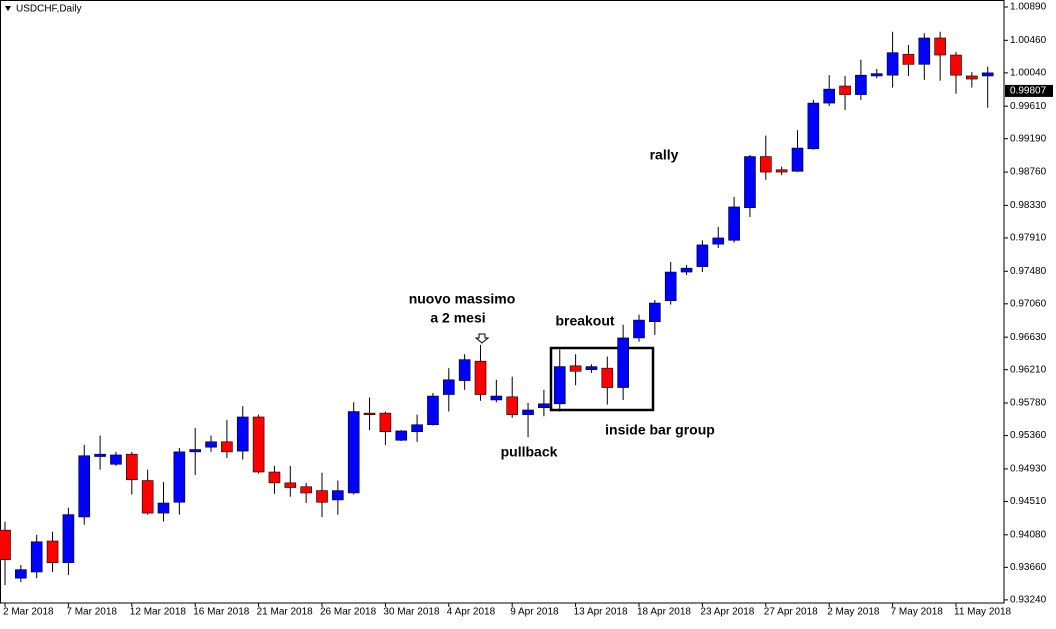  What do you see at coordinates (1028, 7) in the screenshot?
I see `y-tick-label: 1.00890` at bounding box center [1028, 7].